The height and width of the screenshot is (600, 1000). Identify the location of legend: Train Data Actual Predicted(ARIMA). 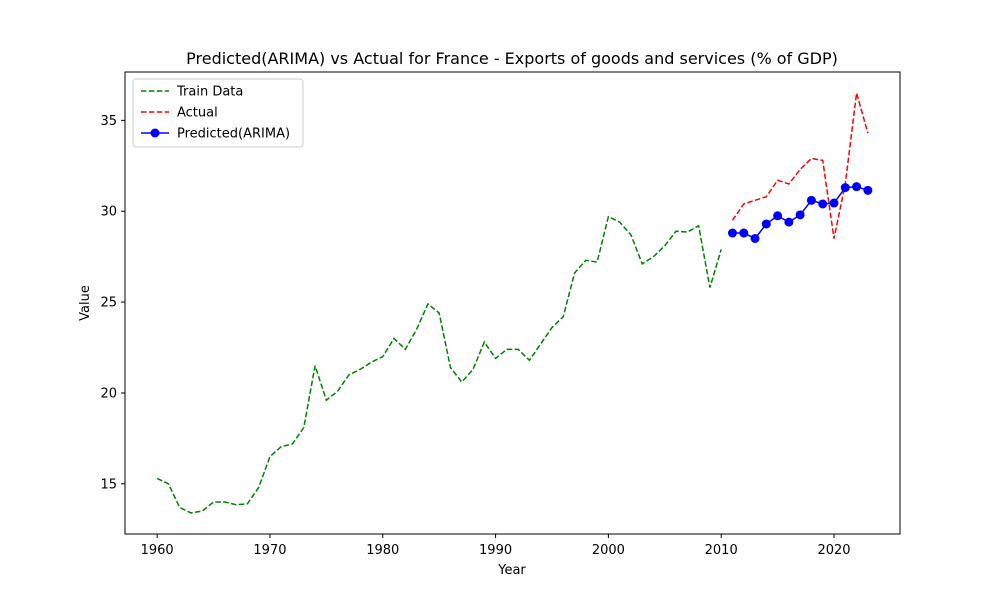
(218, 113).